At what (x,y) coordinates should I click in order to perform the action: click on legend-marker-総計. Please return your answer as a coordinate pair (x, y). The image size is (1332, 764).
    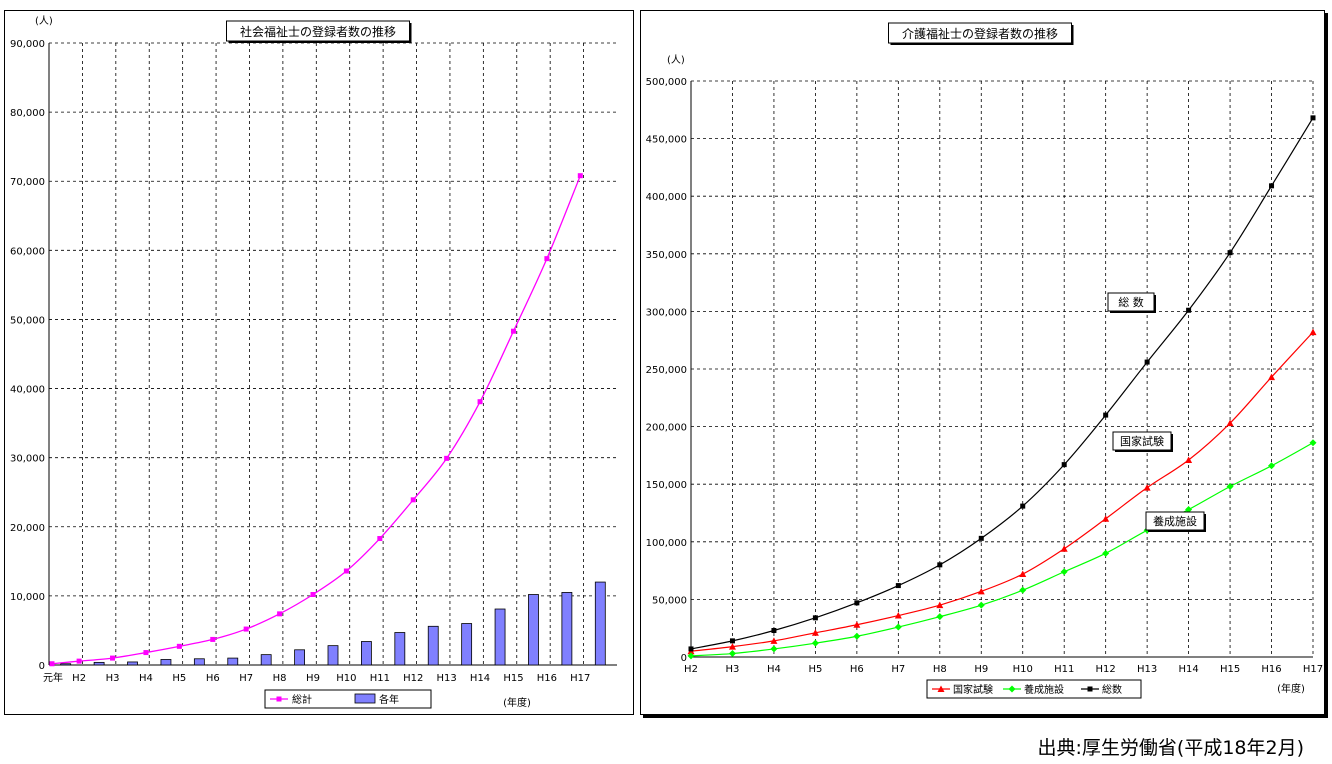
    Looking at the image, I should click on (279, 699).